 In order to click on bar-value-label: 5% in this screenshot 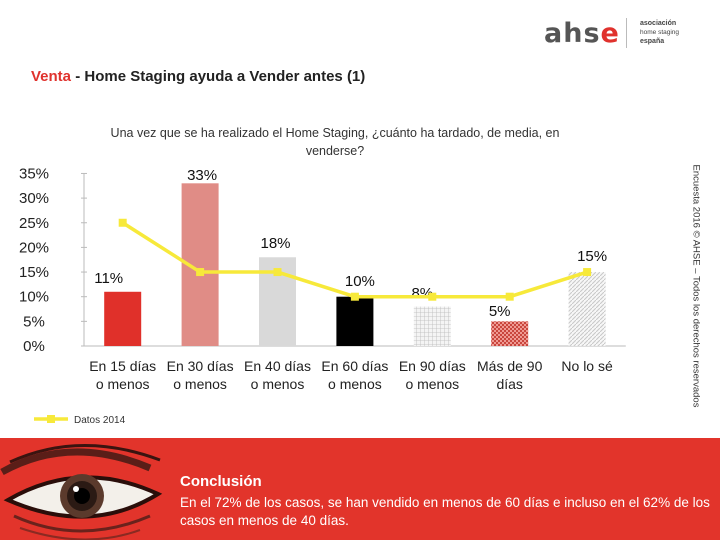, I will do `click(500, 311)`.